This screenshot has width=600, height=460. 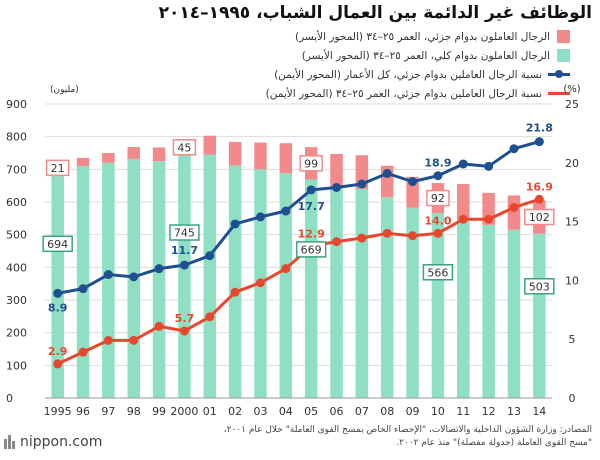 What do you see at coordinates (563, 36) in the screenshot?
I see `legend-swatch-parttime` at bounding box center [563, 36].